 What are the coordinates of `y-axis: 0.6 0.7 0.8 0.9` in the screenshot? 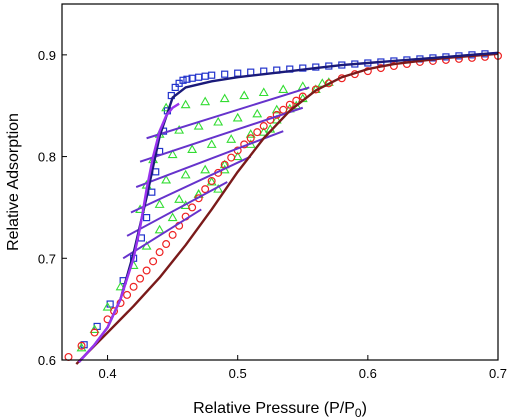 It's located at (52, 208).